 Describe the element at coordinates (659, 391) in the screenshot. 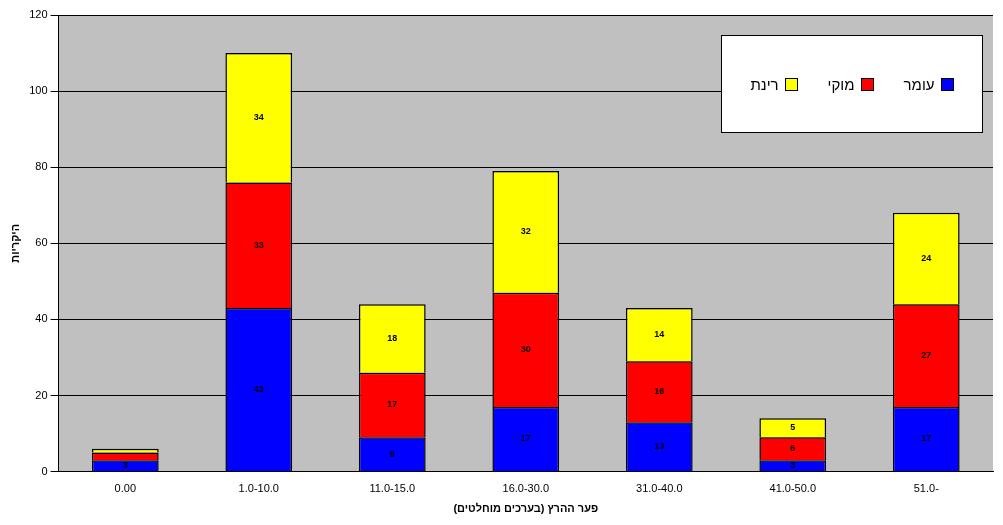

I see `data-label: 16` at that location.